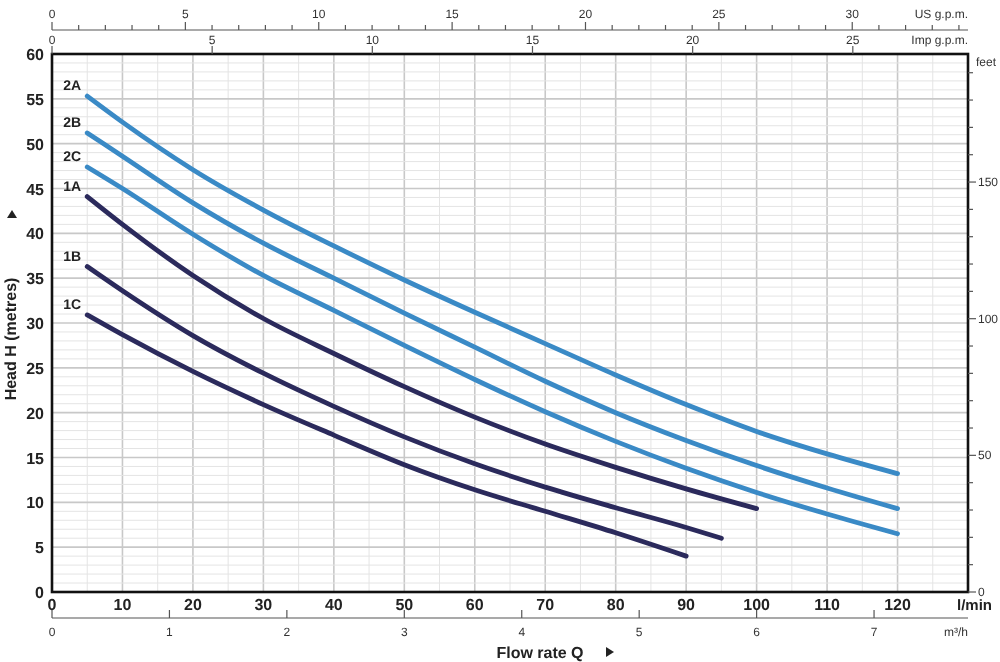 The height and width of the screenshot is (662, 1000). What do you see at coordinates (264, 605) in the screenshot?
I see `x-tick-label: 30` at bounding box center [264, 605].